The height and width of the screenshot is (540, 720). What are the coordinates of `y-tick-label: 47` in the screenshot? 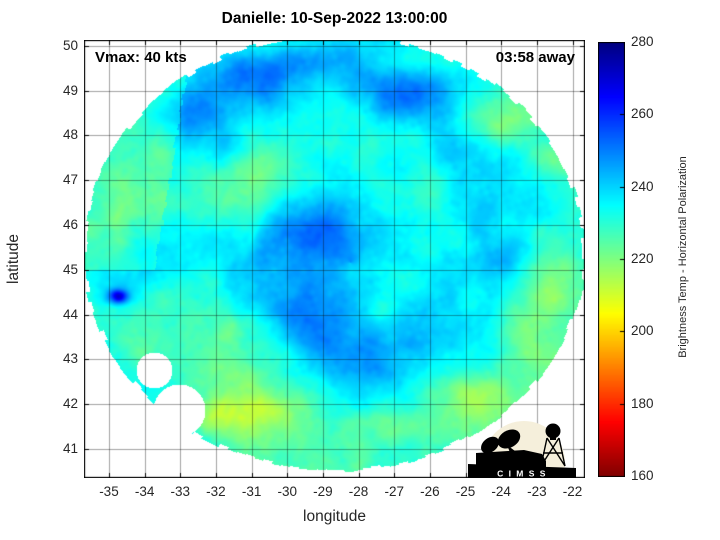 It's located at (70, 180).